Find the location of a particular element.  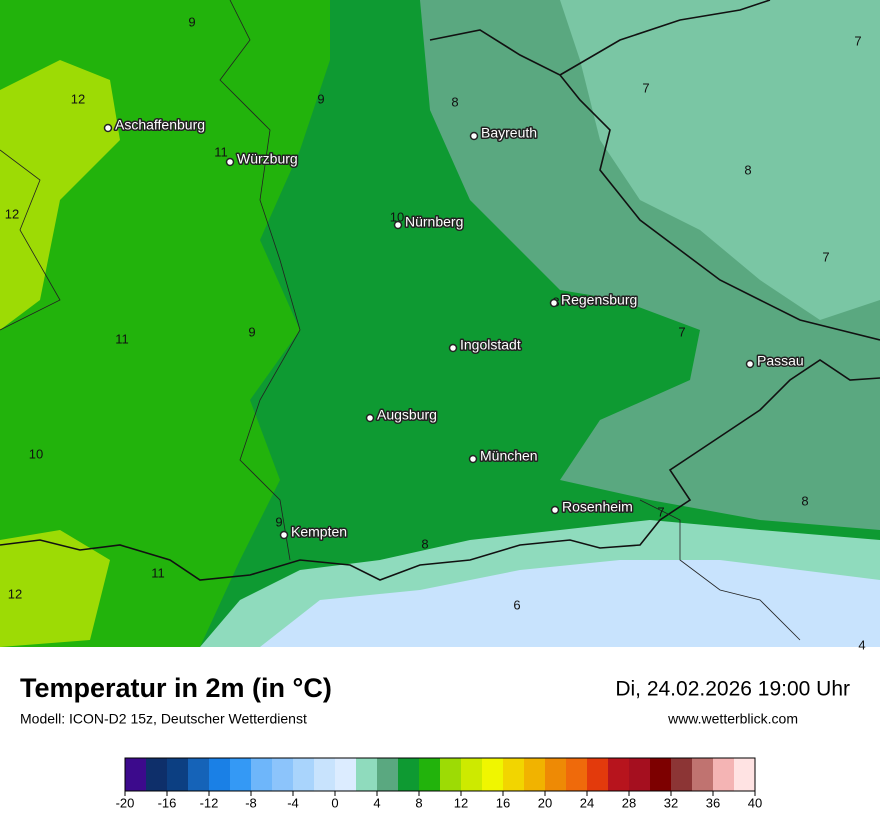

colorbar-tick-label: -20 is located at coordinates (125, 802).